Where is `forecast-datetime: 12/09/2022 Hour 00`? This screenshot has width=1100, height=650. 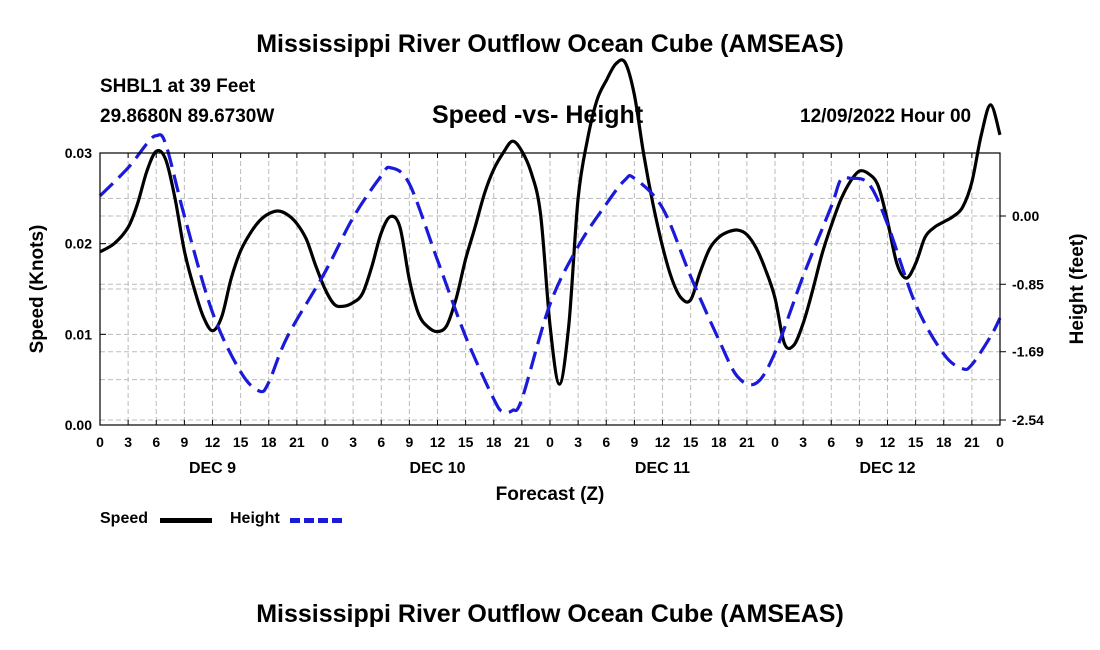 forecast-datetime: 12/09/2022 Hour 00 is located at coordinates (886, 116).